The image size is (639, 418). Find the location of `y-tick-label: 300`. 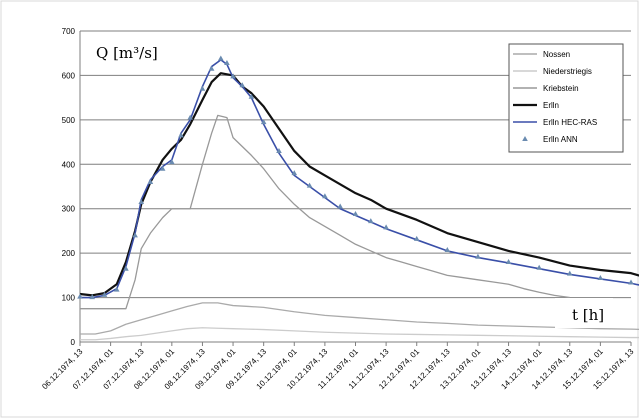

y-tick-label: 300 is located at coordinates (69, 209).